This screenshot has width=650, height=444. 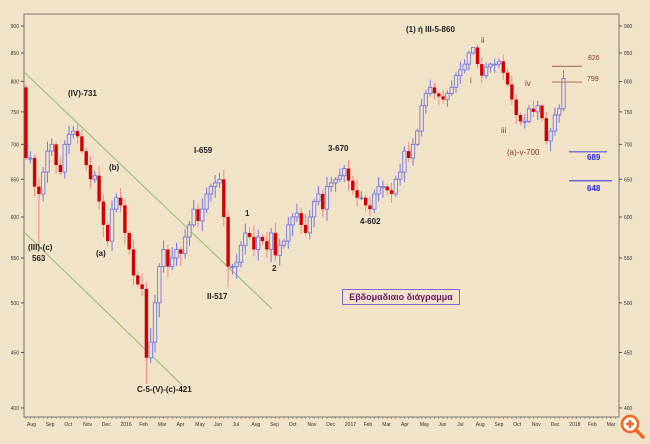 What do you see at coordinates (15, 304) in the screenshot?
I see `y-tick-label-left: 500` at bounding box center [15, 304].